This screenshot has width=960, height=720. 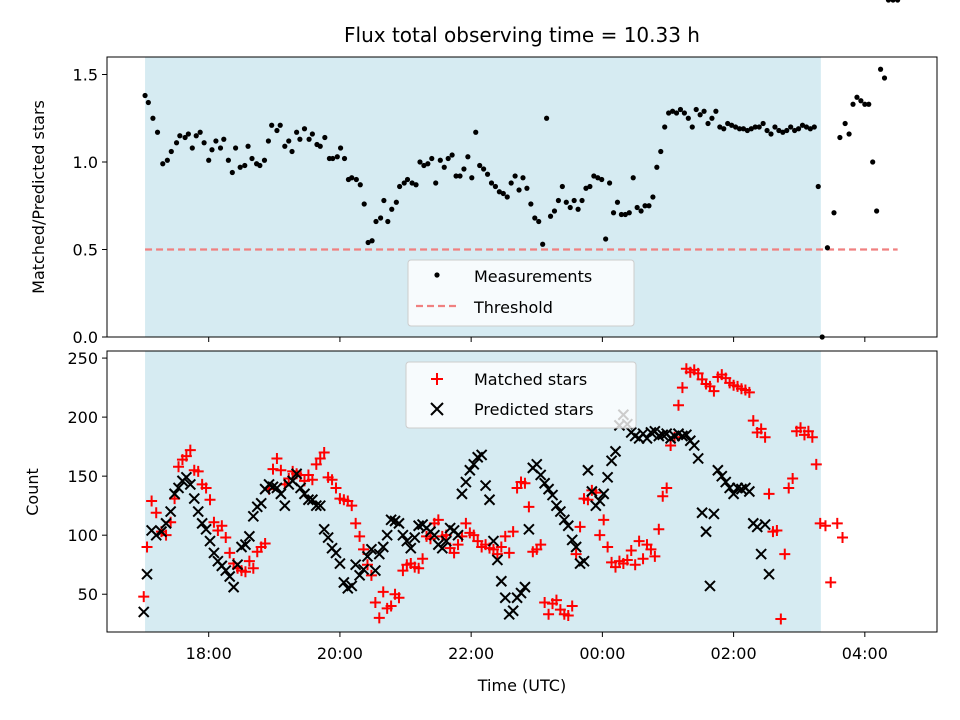 I want to click on legend-measurements-marker, so click(x=437, y=275).